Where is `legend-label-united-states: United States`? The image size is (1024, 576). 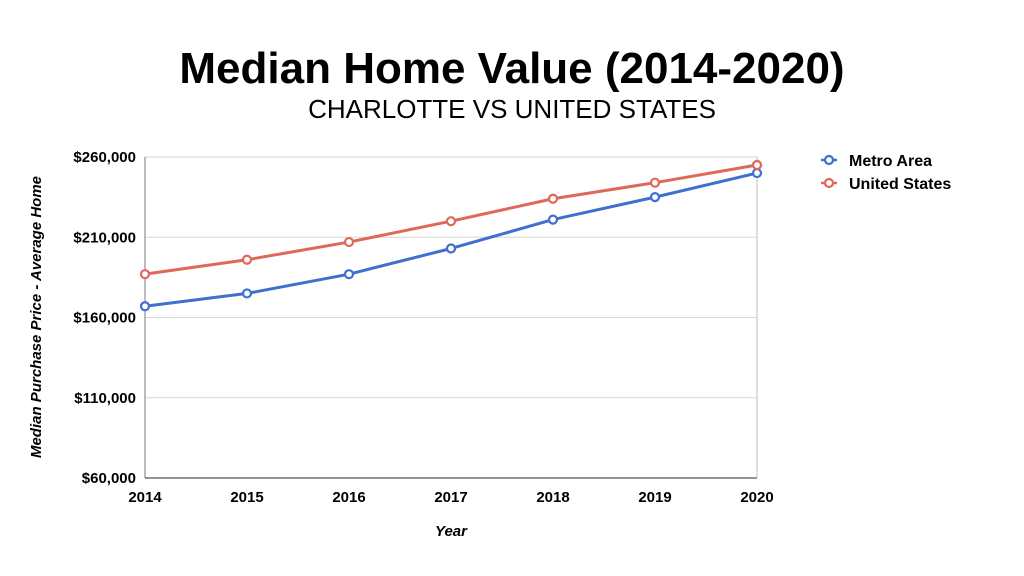 legend-label-united-states: United States is located at coordinates (900, 184).